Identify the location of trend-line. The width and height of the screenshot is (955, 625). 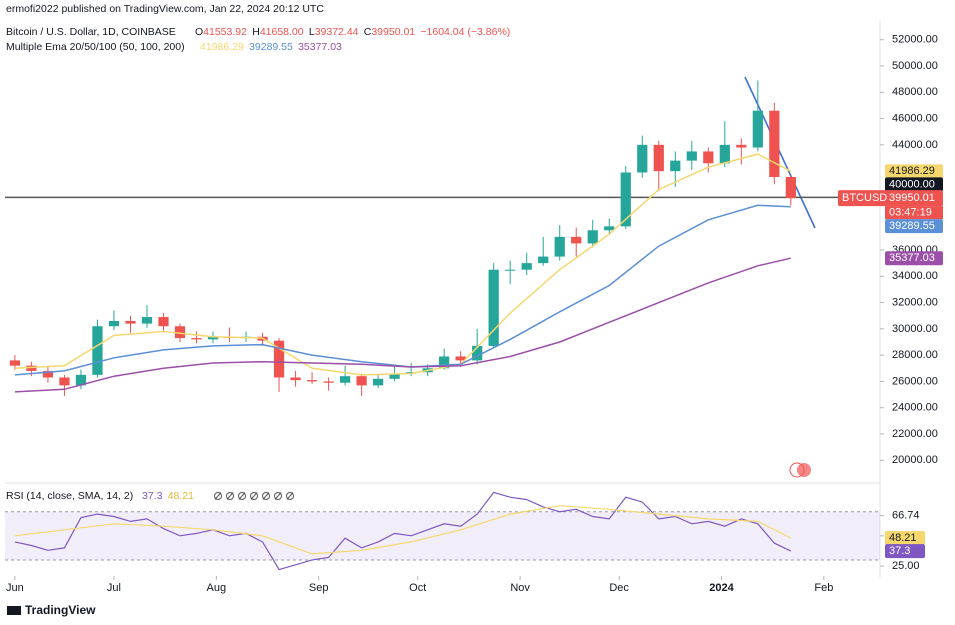
(780, 152).